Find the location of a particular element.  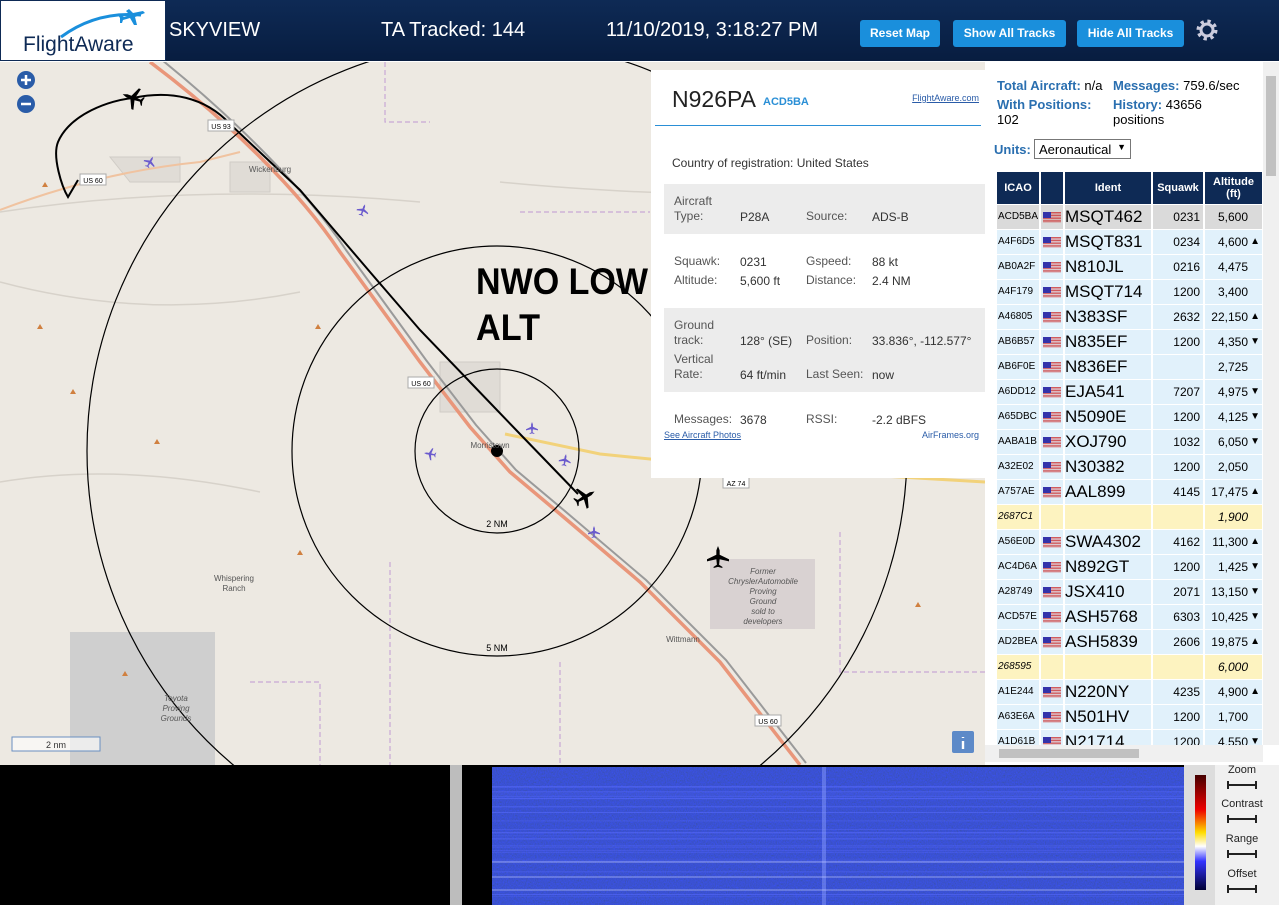

column-header is located at coordinates (1052, 188).